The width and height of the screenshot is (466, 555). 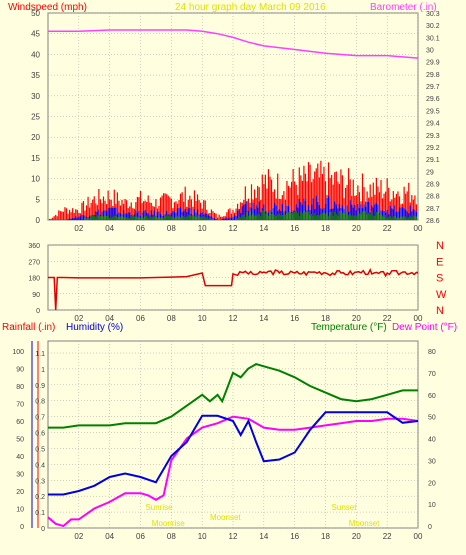 I want to click on windspeed-tick-label: 10, so click(x=35, y=179).